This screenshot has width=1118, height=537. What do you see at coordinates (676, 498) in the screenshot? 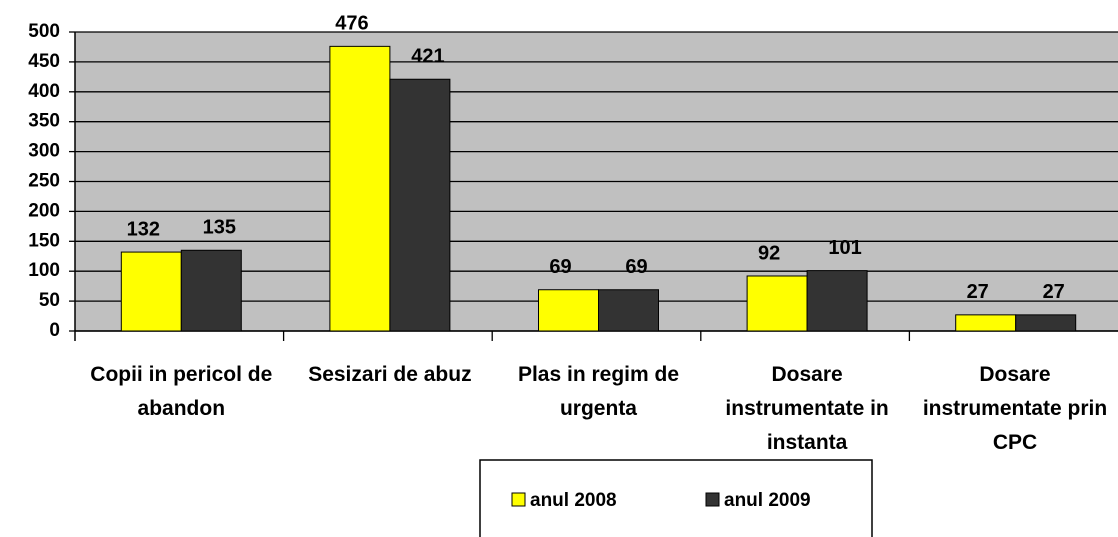
I see `legend` at bounding box center [676, 498].